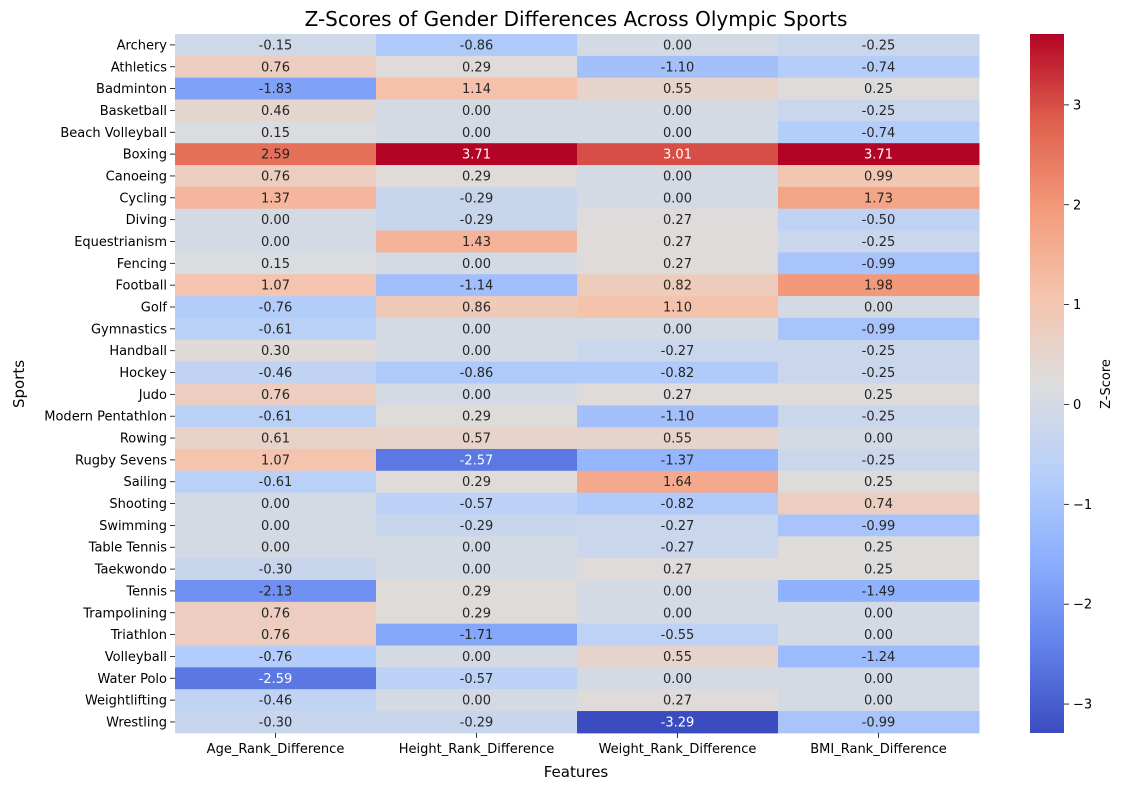 This screenshot has height=790, width=1123. Describe the element at coordinates (139, 67) in the screenshot. I see `y-tick-label-athletics: Athletics` at that location.